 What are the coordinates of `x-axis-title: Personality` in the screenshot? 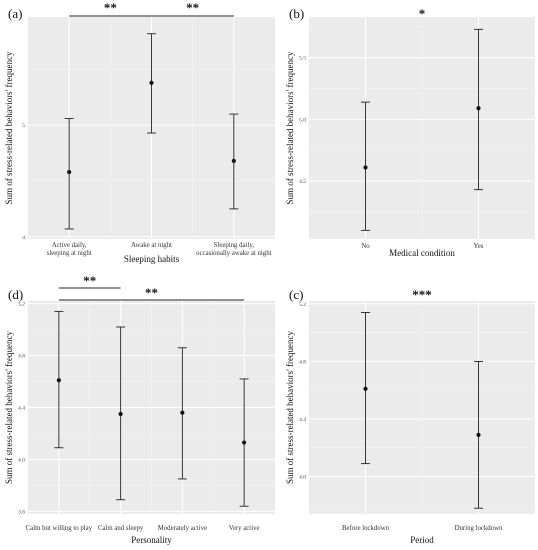 It's located at (151, 540).